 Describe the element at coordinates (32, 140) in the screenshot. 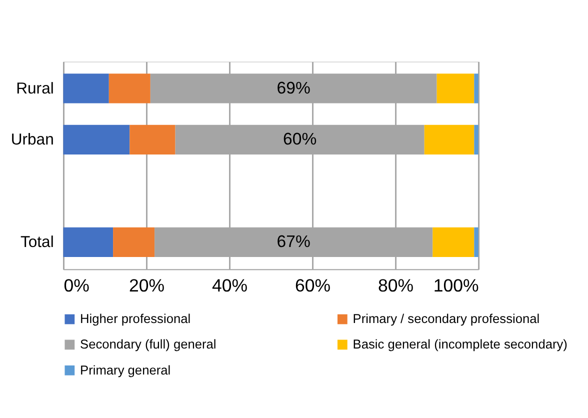

I see `y-tick-label: Urban` at that location.